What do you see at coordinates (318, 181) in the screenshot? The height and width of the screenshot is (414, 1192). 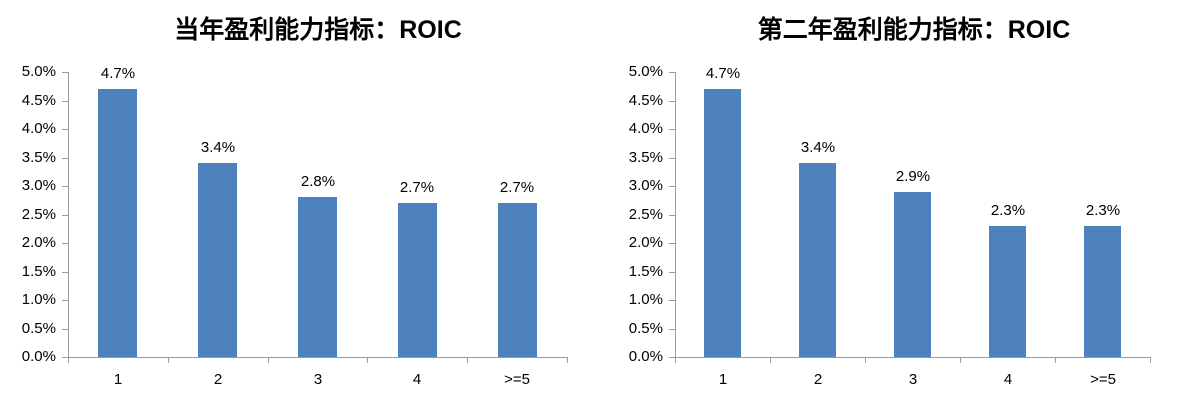 I see `bar-value-label: 2.8%` at bounding box center [318, 181].